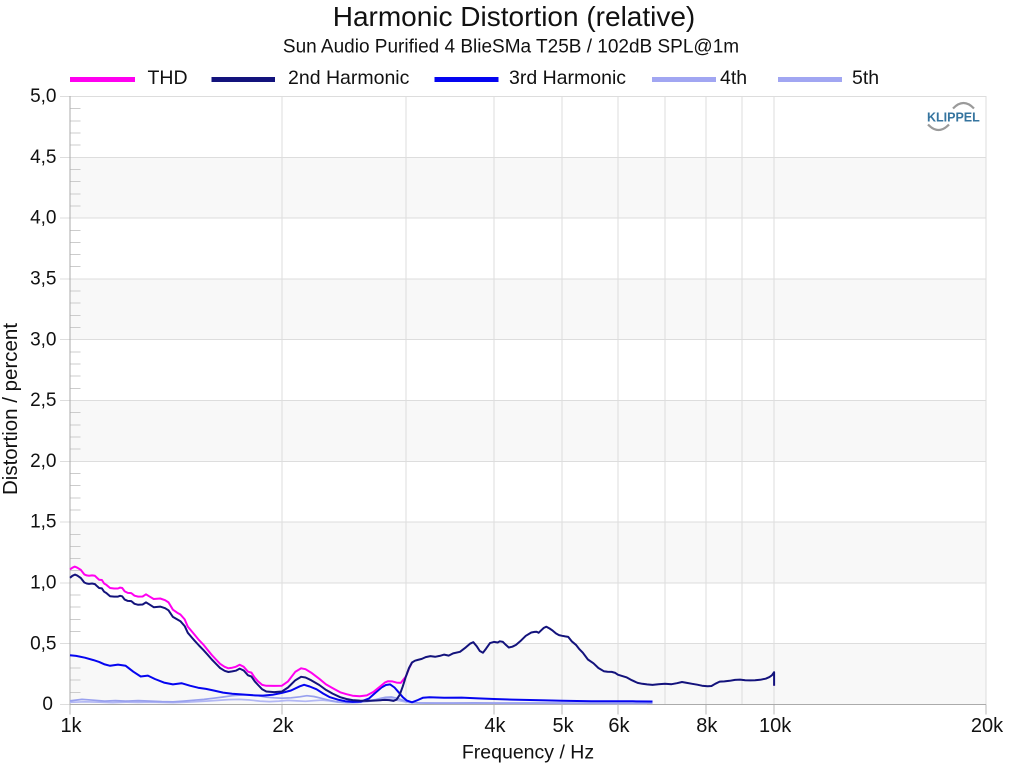  I want to click on svg-text: 4,5, so click(43, 157).